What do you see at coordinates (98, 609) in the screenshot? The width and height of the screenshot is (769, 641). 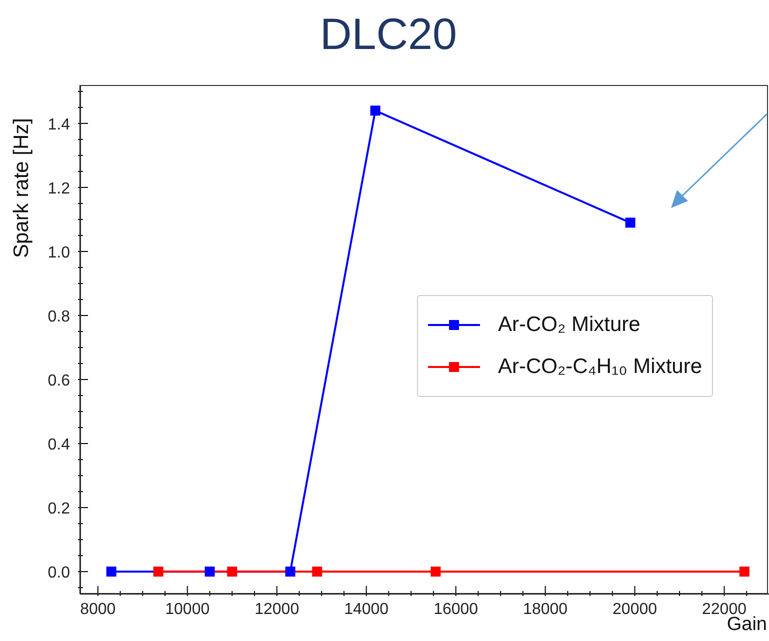 I see `x-tick-label: 8000` at bounding box center [98, 609].